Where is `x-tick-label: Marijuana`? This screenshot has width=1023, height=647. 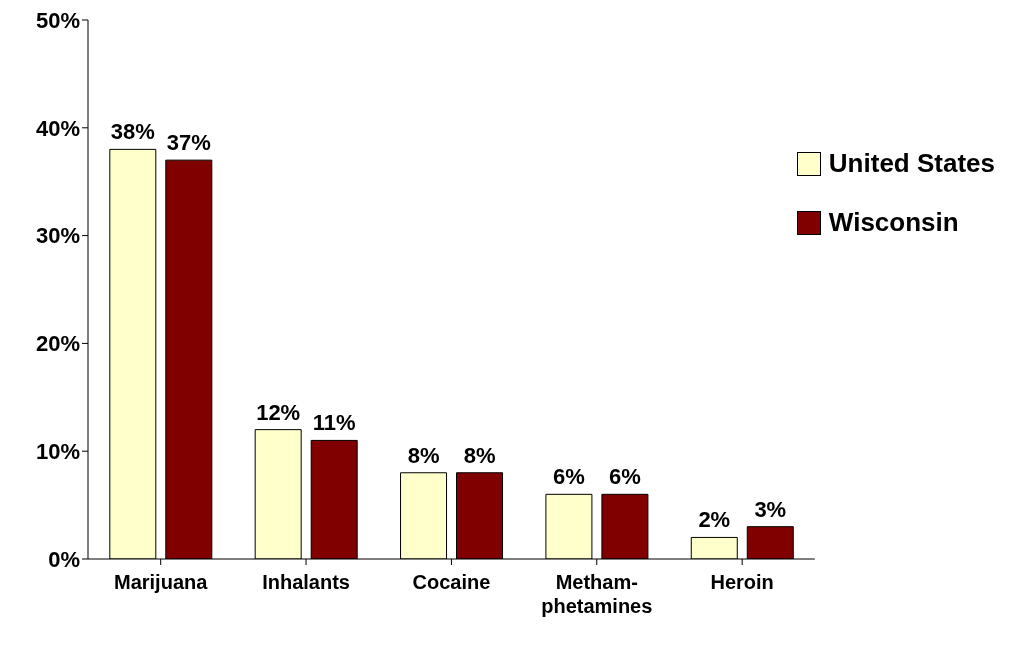 x-tick-label: Marijuana is located at coordinates (161, 582).